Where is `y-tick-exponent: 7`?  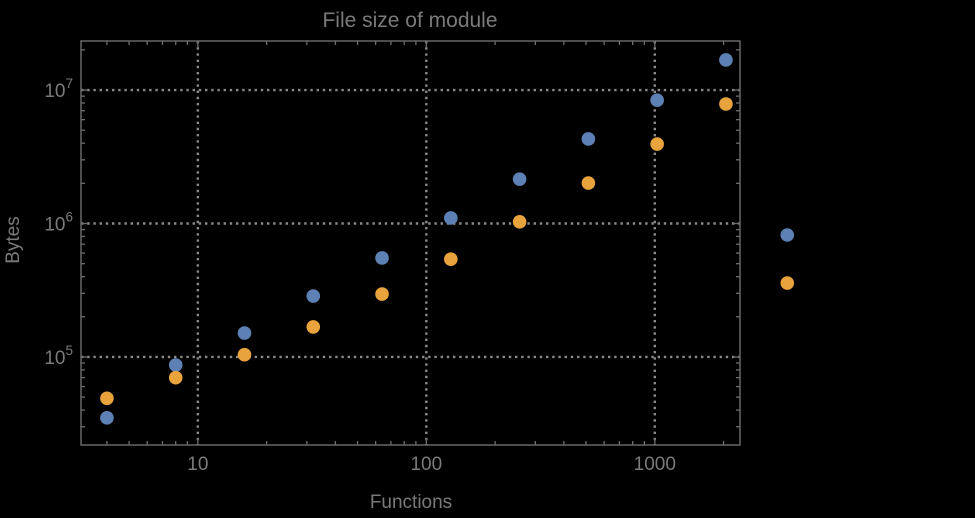
y-tick-exponent: 7 is located at coordinates (69, 83).